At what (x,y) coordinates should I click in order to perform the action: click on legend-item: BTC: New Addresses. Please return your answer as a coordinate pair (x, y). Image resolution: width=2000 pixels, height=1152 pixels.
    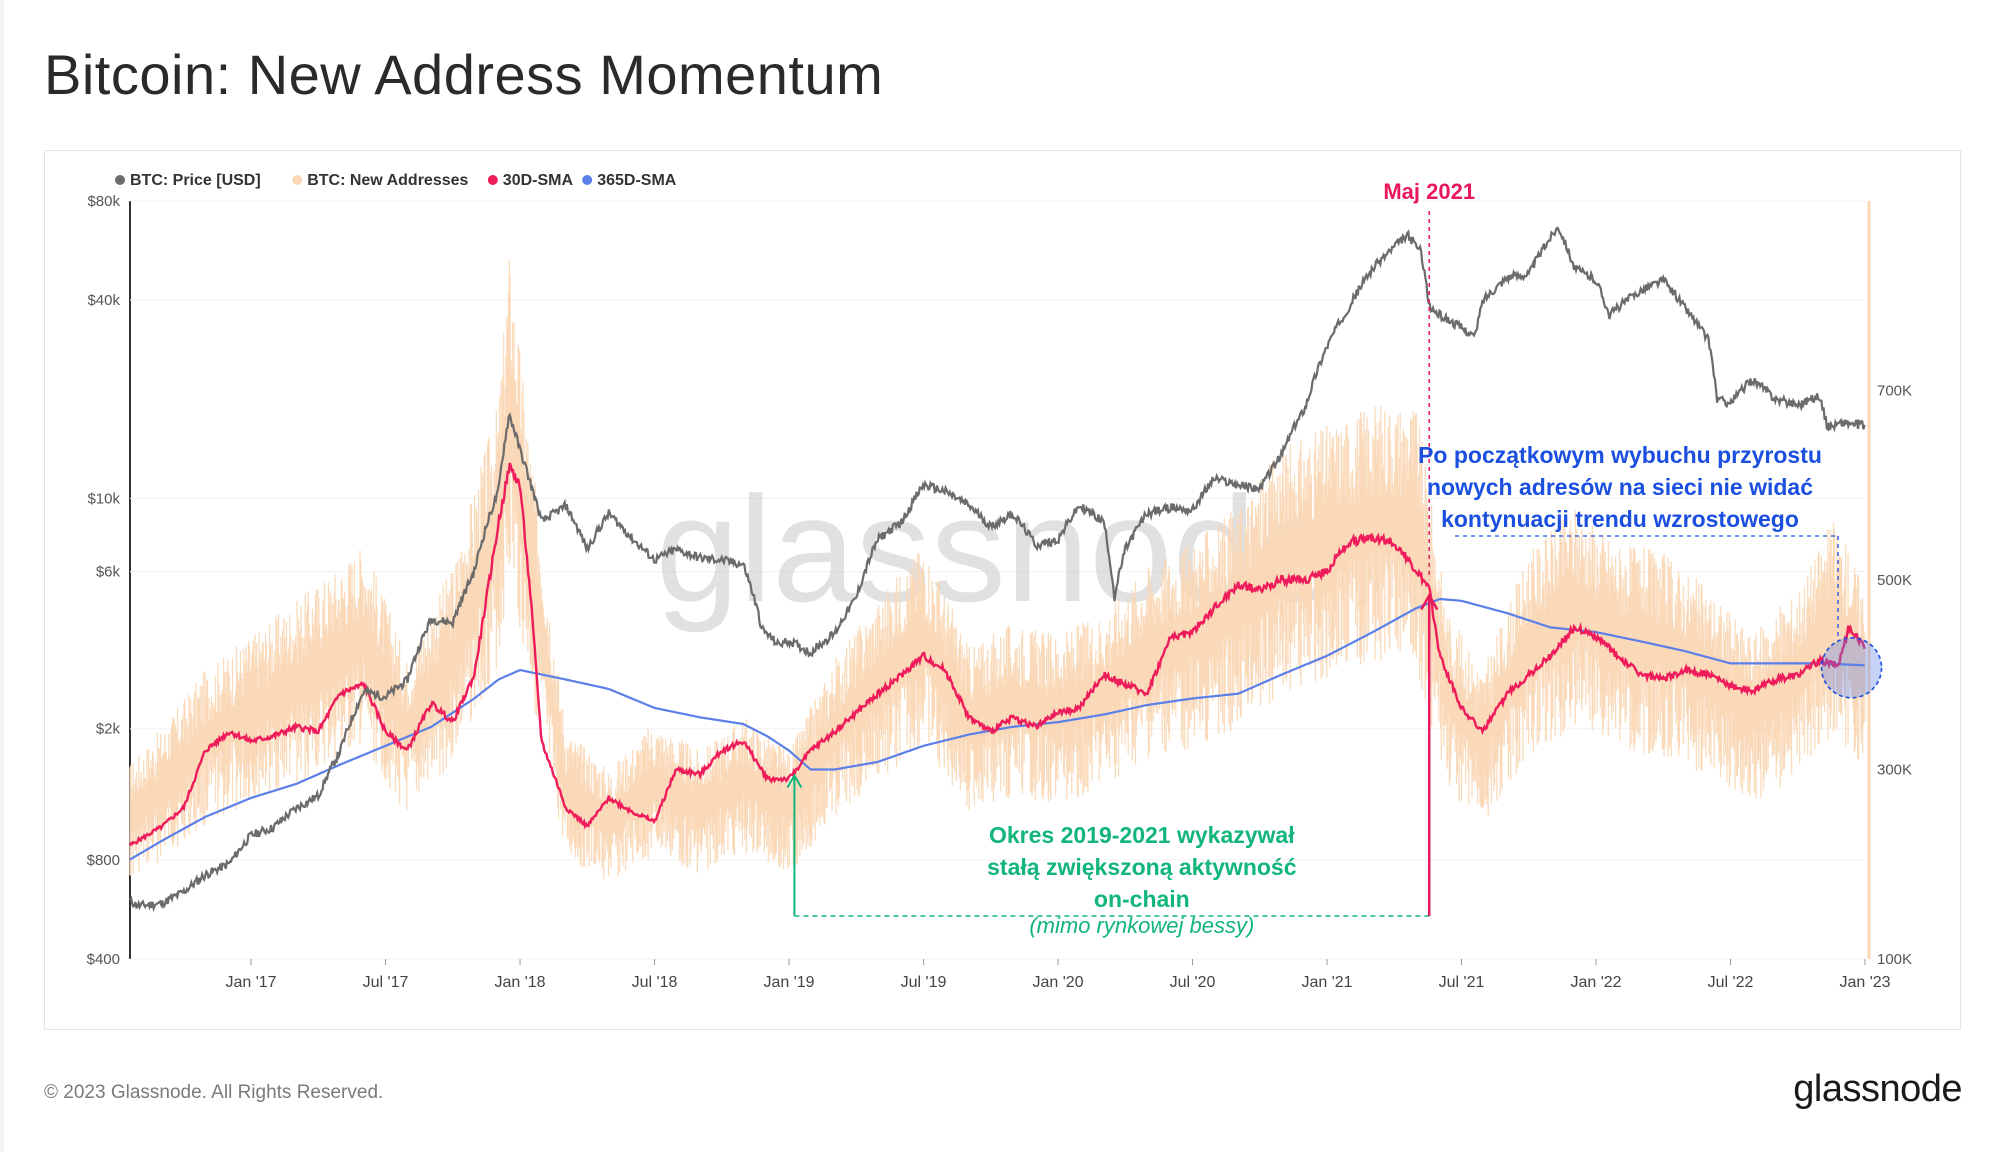
    Looking at the image, I should click on (380, 180).